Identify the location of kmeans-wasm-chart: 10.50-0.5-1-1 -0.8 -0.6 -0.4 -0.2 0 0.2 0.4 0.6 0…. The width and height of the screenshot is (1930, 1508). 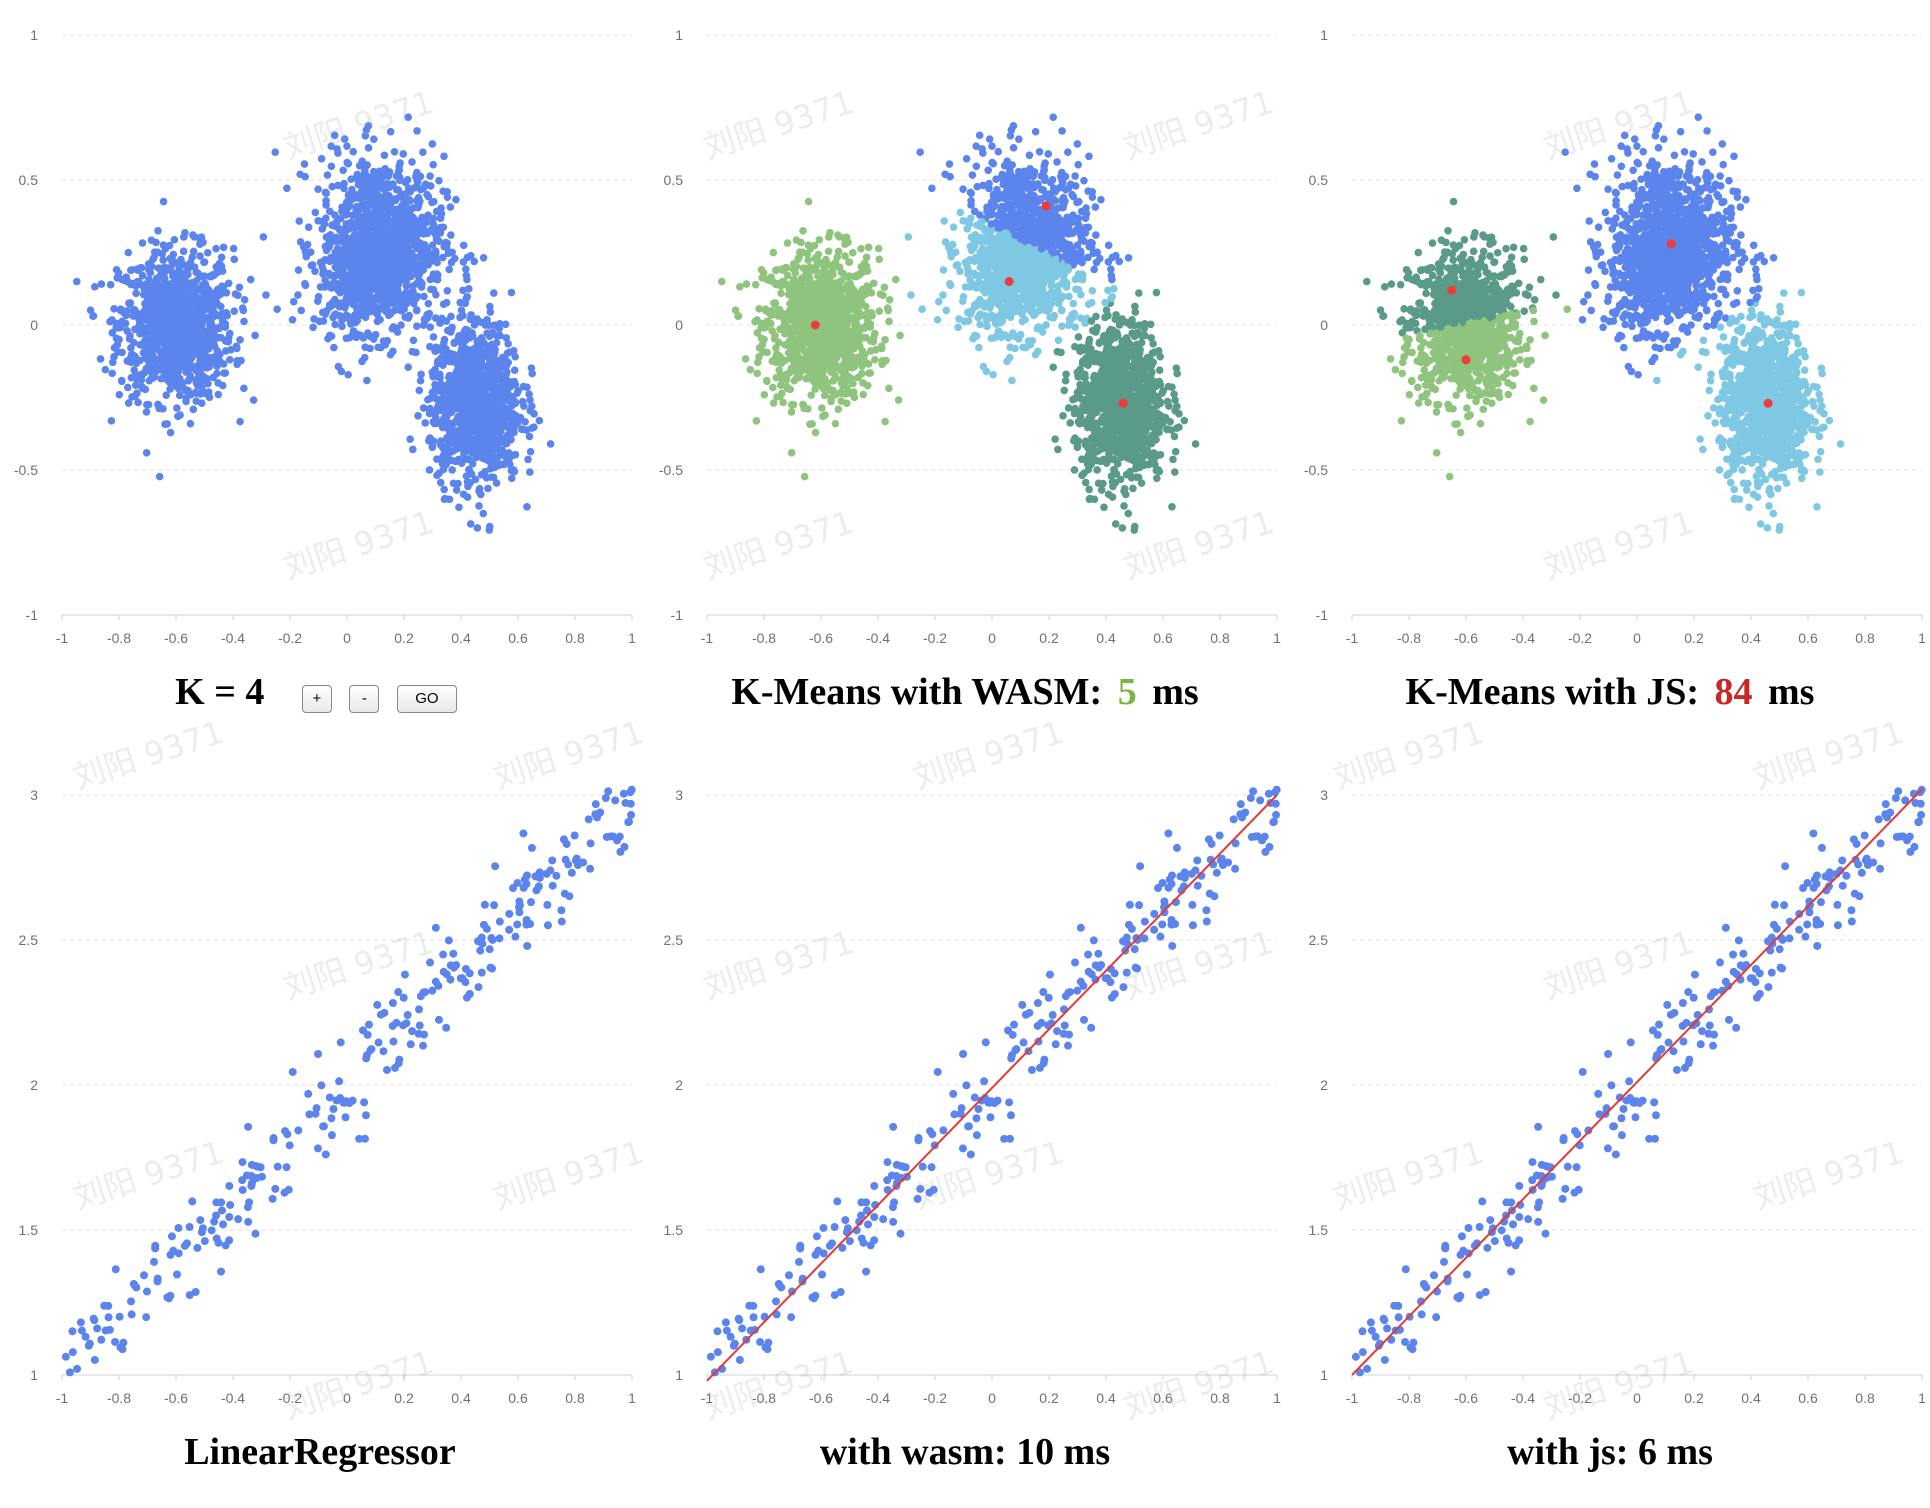
(970, 336).